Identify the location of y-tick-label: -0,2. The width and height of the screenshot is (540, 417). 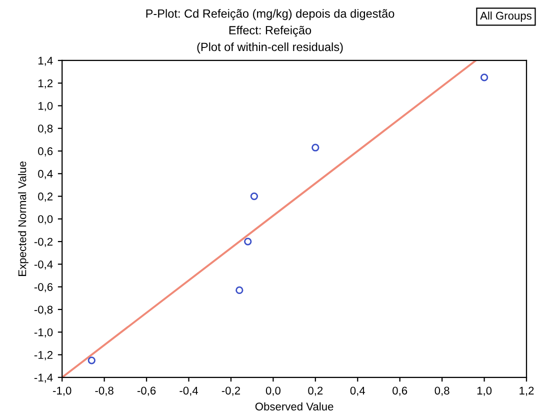
(43, 243).